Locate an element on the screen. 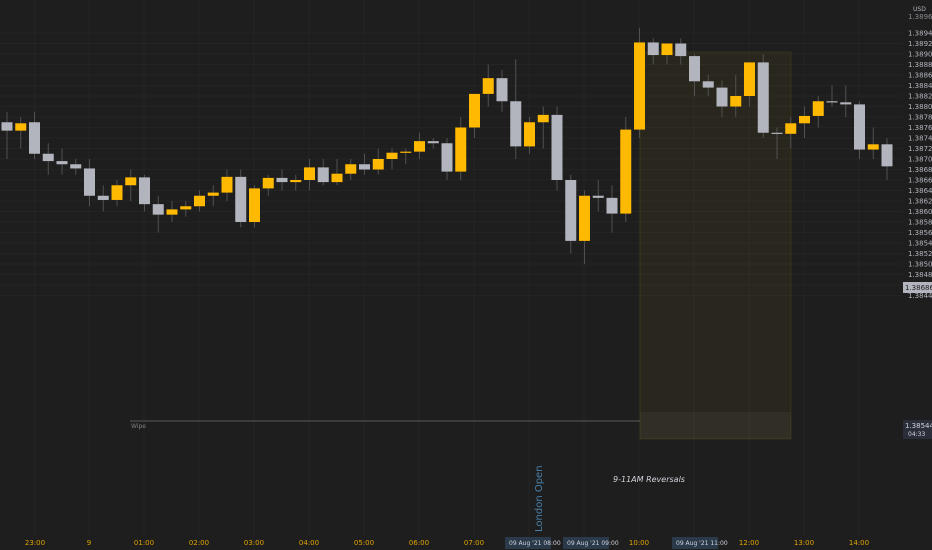 Image resolution: width=932 pixels, height=550 pixels. price-tick-top-partial: 1.38960 is located at coordinates (920, 17).